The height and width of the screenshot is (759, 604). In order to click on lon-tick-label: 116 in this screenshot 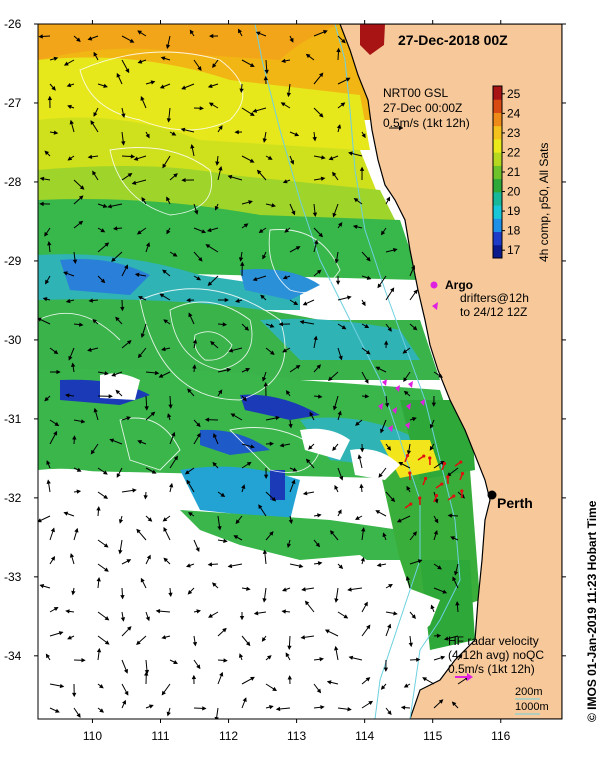, I will do `click(500, 736)`.